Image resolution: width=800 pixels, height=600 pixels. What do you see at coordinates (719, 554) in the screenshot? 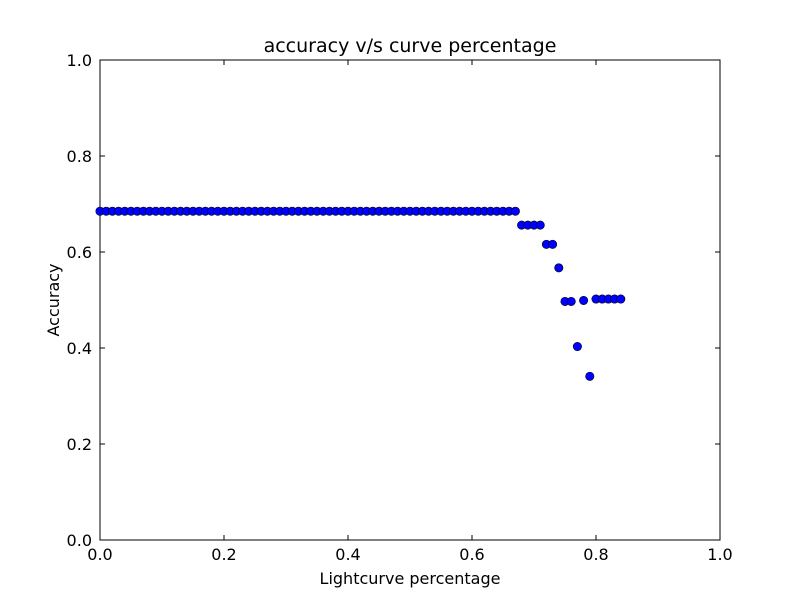
I see `x-tick-label: 1.0` at bounding box center [719, 554].